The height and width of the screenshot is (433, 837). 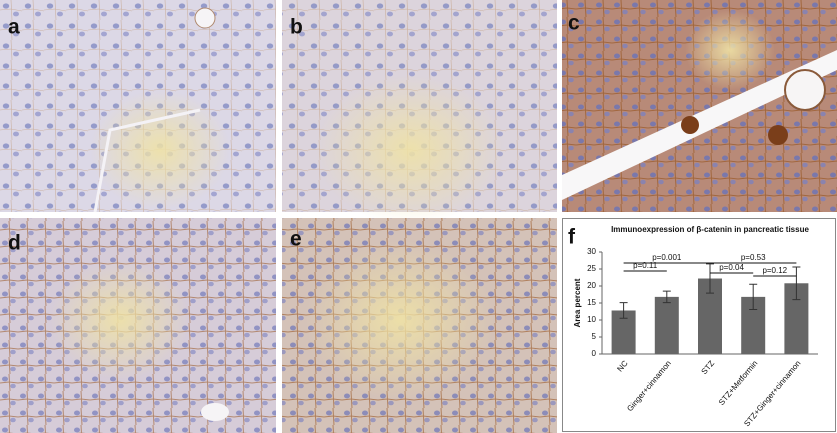 I want to click on p-value: p=0.53, so click(x=753, y=257).